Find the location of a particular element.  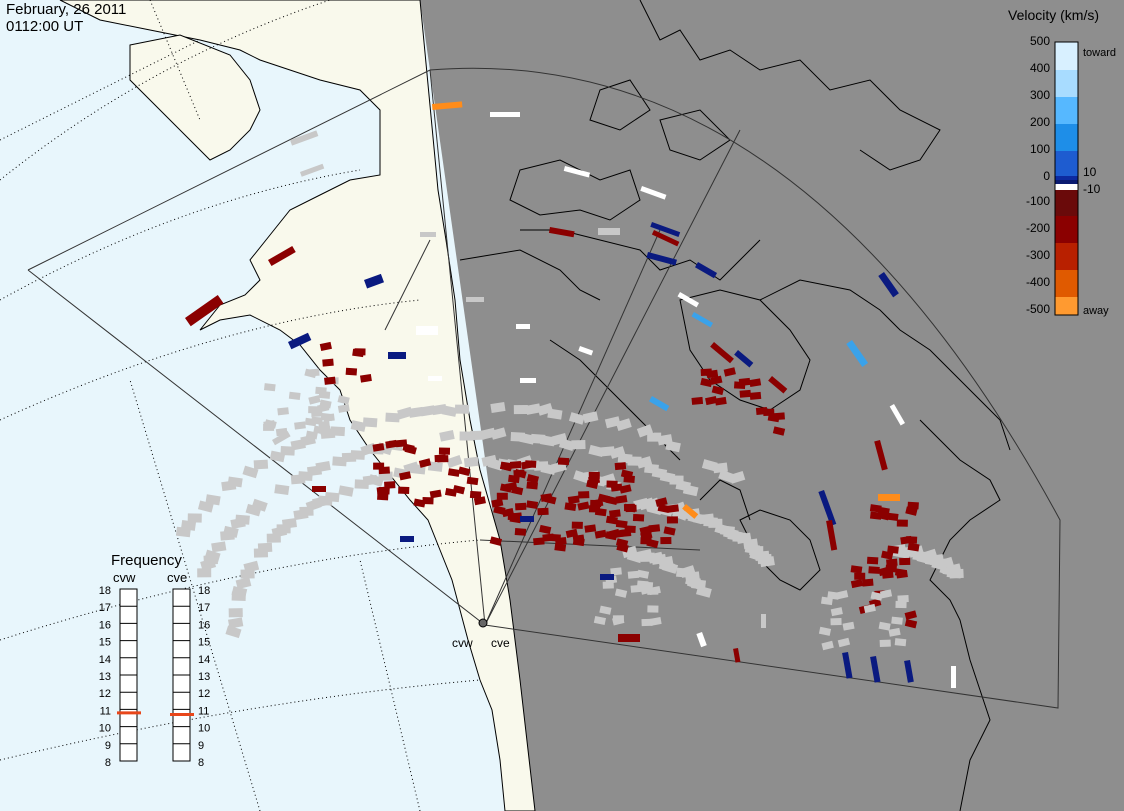

frequency-scale-label: 15 is located at coordinates (204, 643).